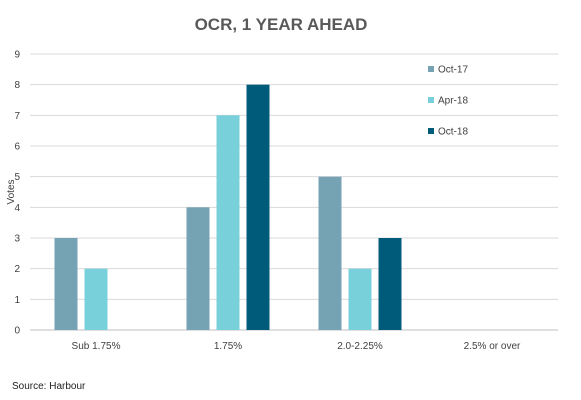 The height and width of the screenshot is (400, 581). I want to click on x-tick-label: Sub 1.75%, so click(96, 346).